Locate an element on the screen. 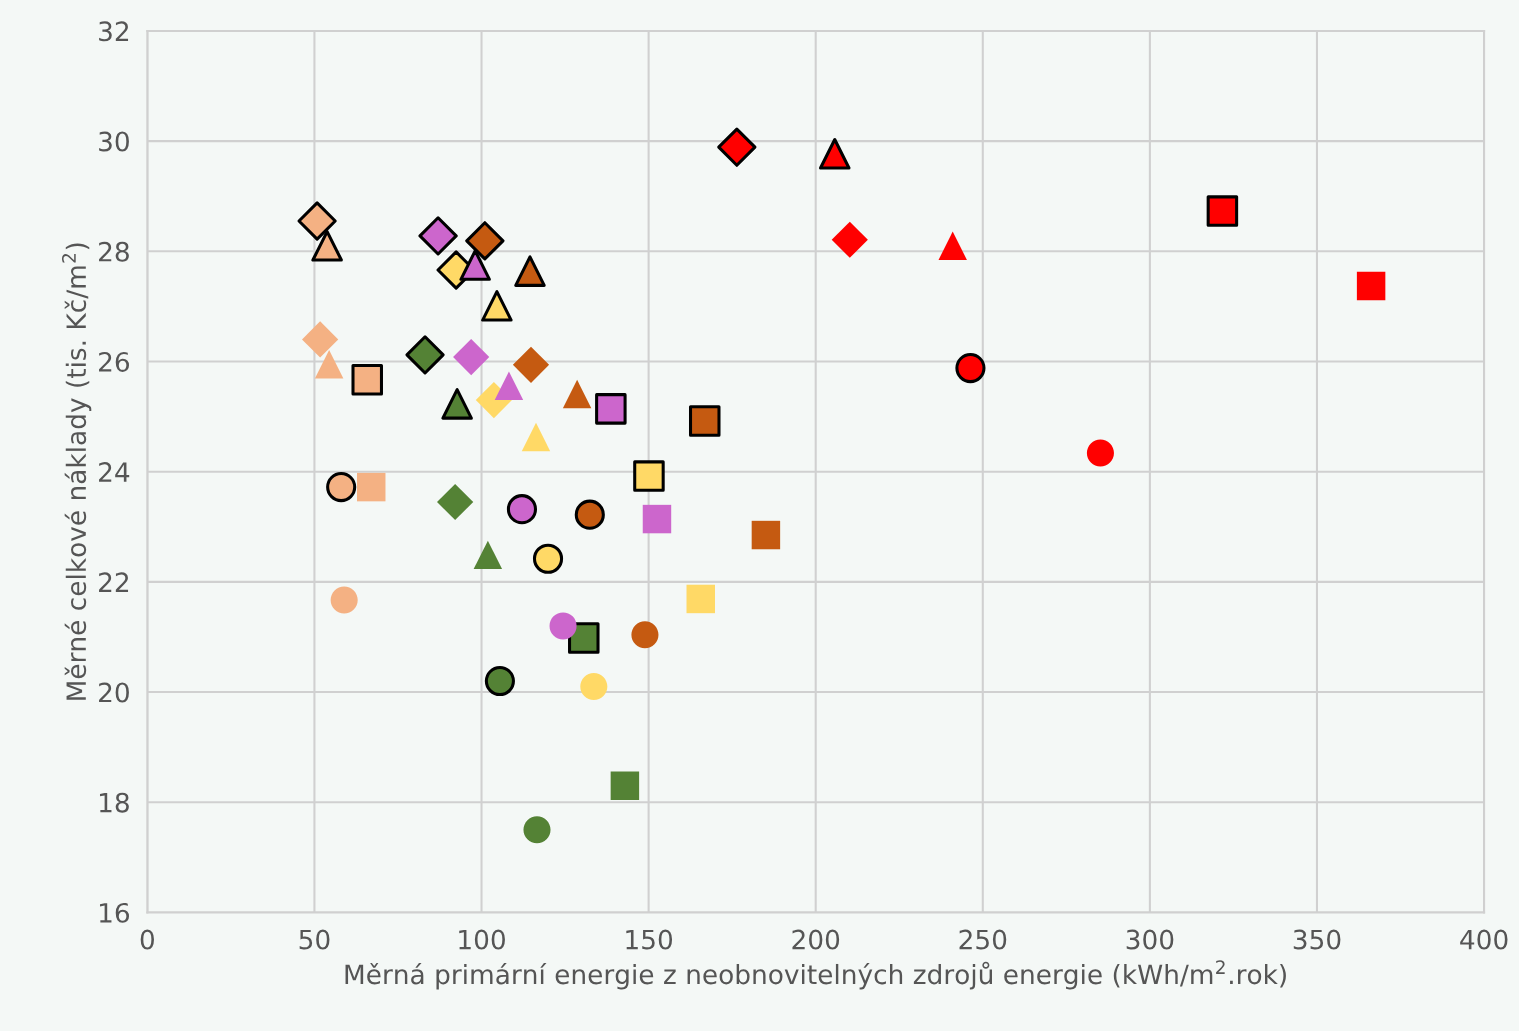 This screenshot has width=1519, height=1031. y-tick-label: 30 is located at coordinates (114, 141).